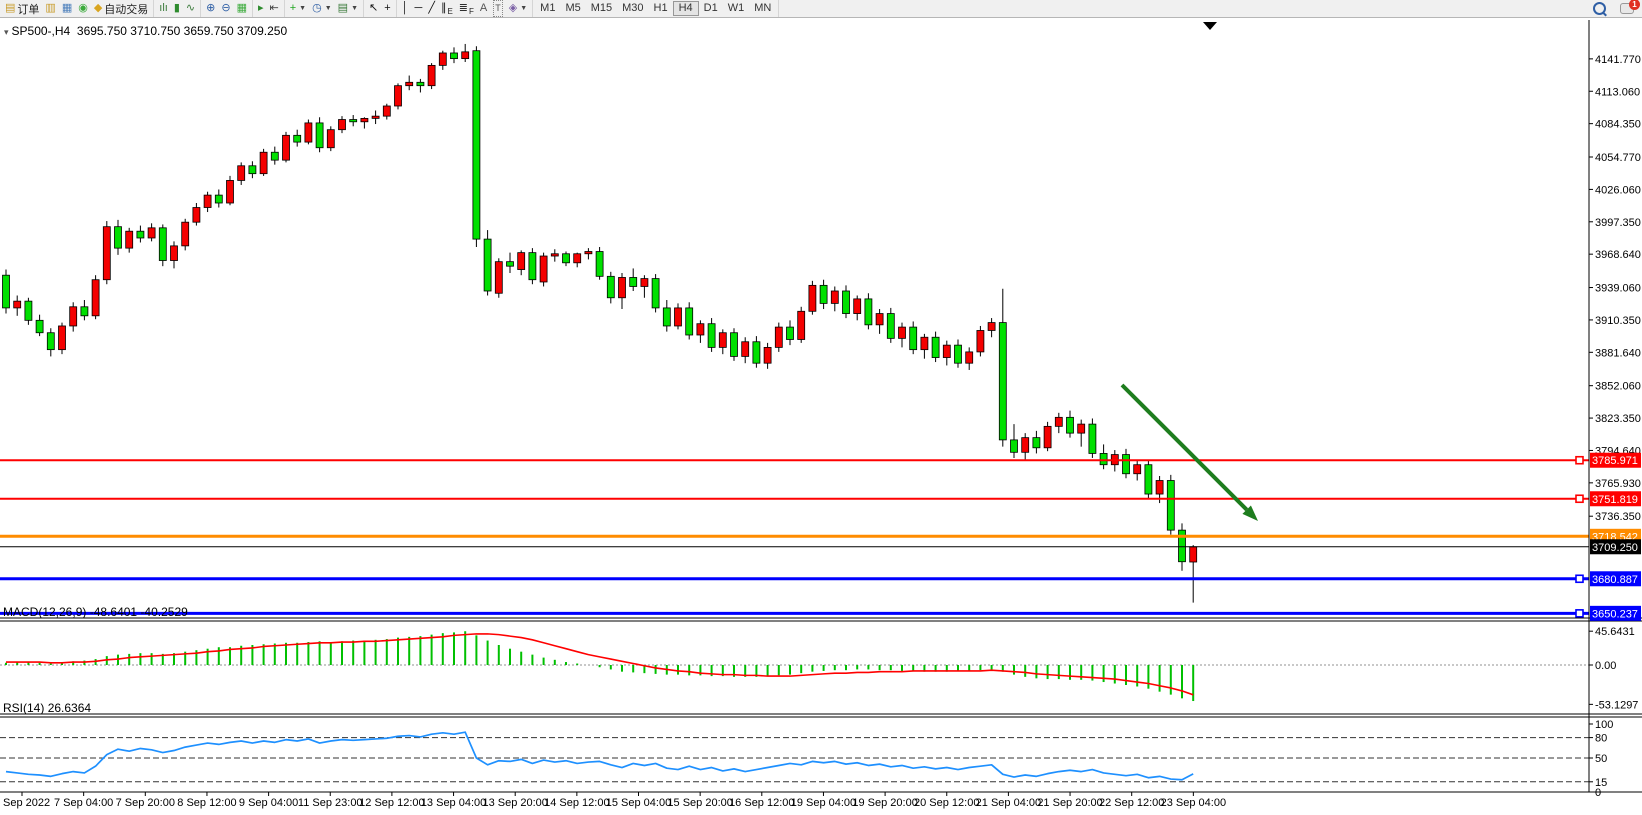  I want to click on equidistant-channel-icon: ∥, so click(443, 8).